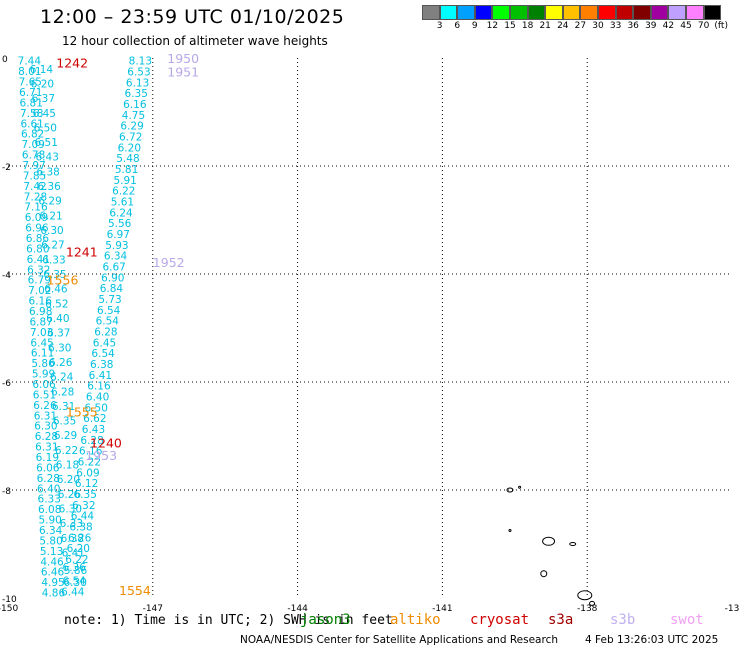 The image size is (740, 650). What do you see at coordinates (52, 562) in the screenshot?
I see `wave-height-label: 4.46` at bounding box center [52, 562].